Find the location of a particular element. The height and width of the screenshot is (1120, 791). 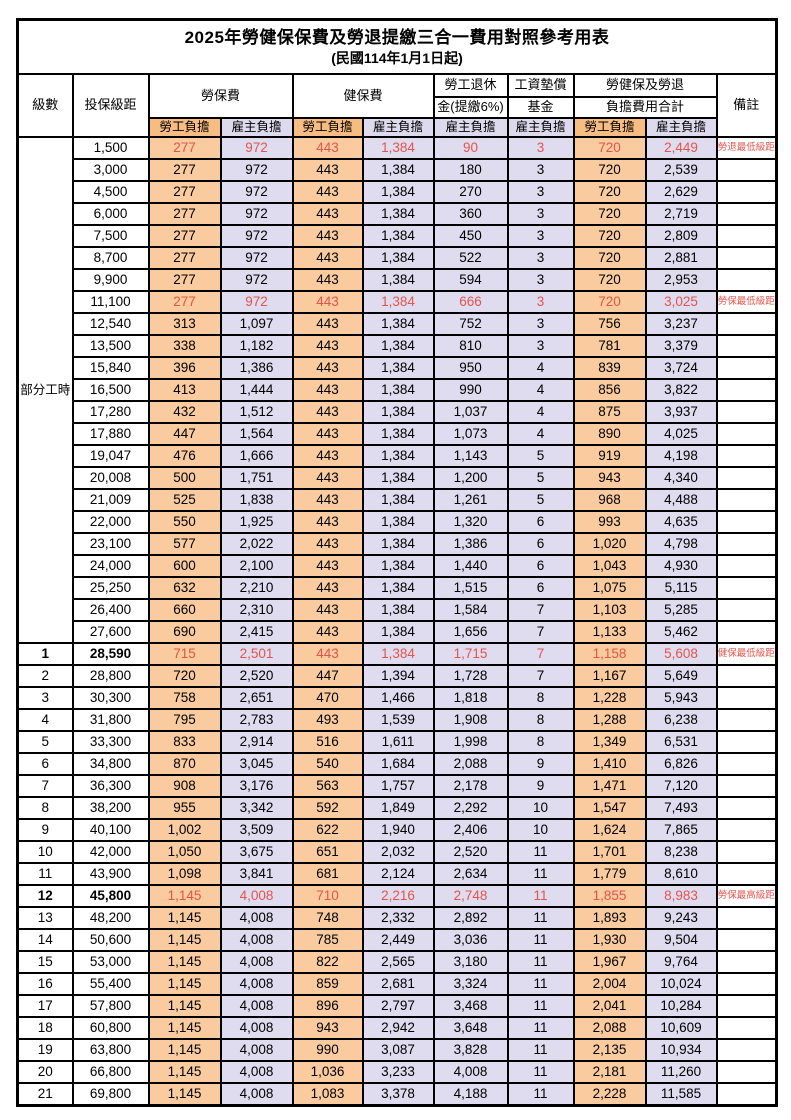

cell-bracket: 21,009 is located at coordinates (110, 500).